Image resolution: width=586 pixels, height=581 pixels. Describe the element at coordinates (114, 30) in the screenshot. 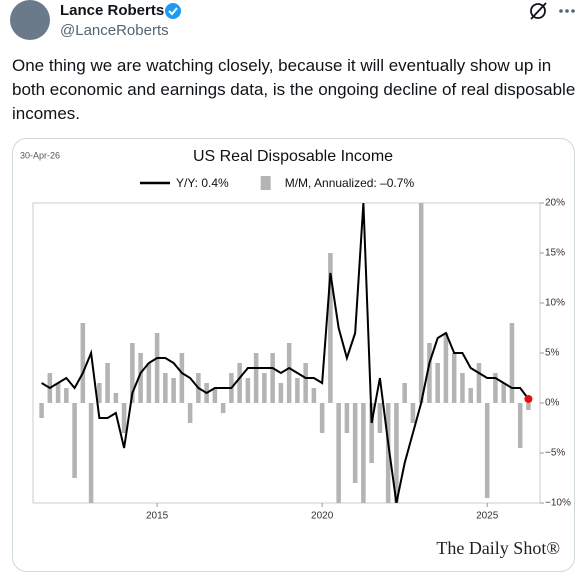

I see `author-handle: @LanceRoberts` at that location.